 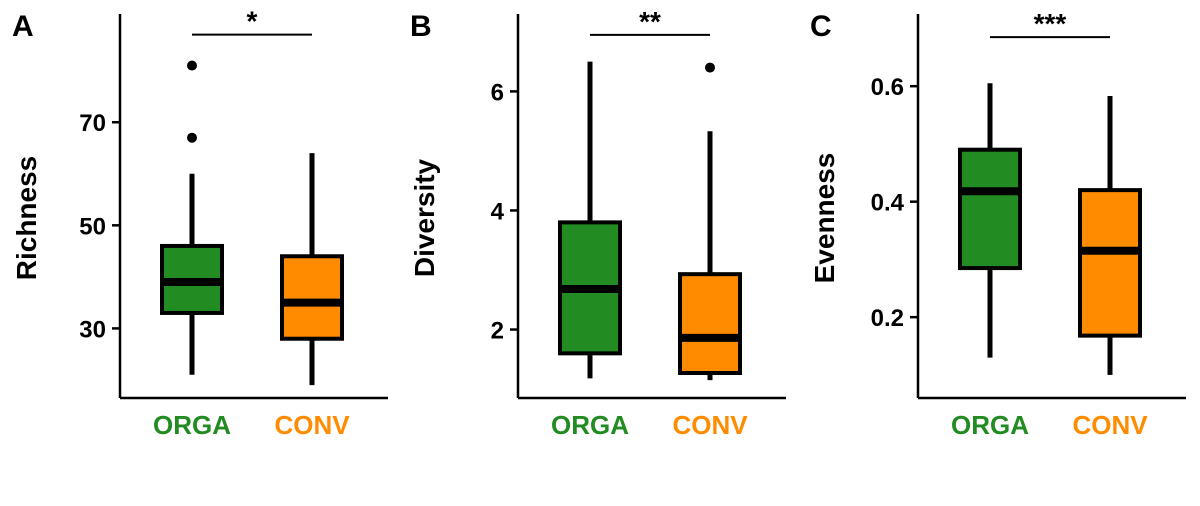 What do you see at coordinates (92, 123) in the screenshot?
I see `y-tick-label: 70` at bounding box center [92, 123].